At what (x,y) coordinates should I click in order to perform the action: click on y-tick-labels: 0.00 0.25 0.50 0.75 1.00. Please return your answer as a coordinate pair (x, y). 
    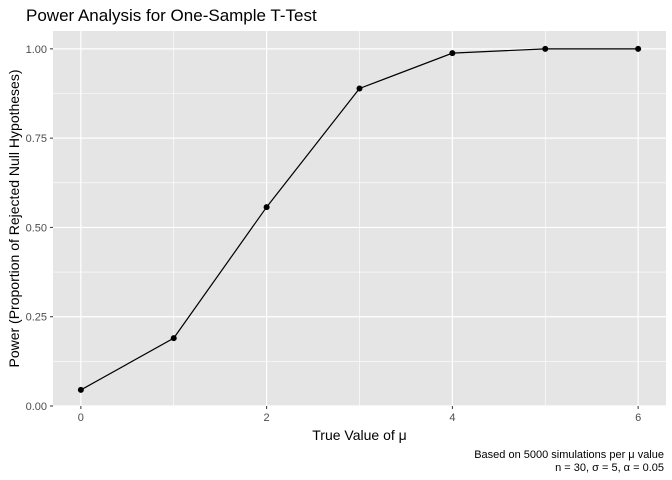
    Looking at the image, I should click on (36, 228).